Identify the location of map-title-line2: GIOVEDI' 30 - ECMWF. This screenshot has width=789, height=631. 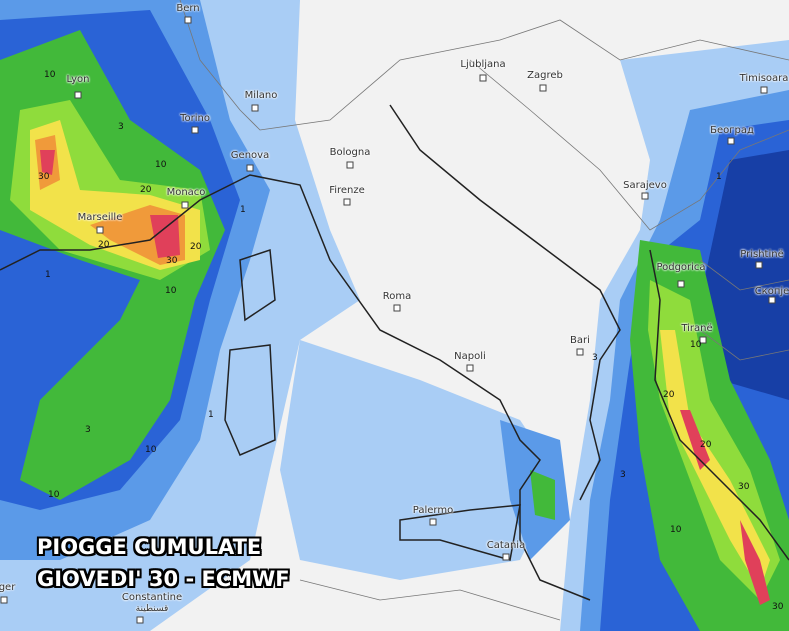
(163, 579).